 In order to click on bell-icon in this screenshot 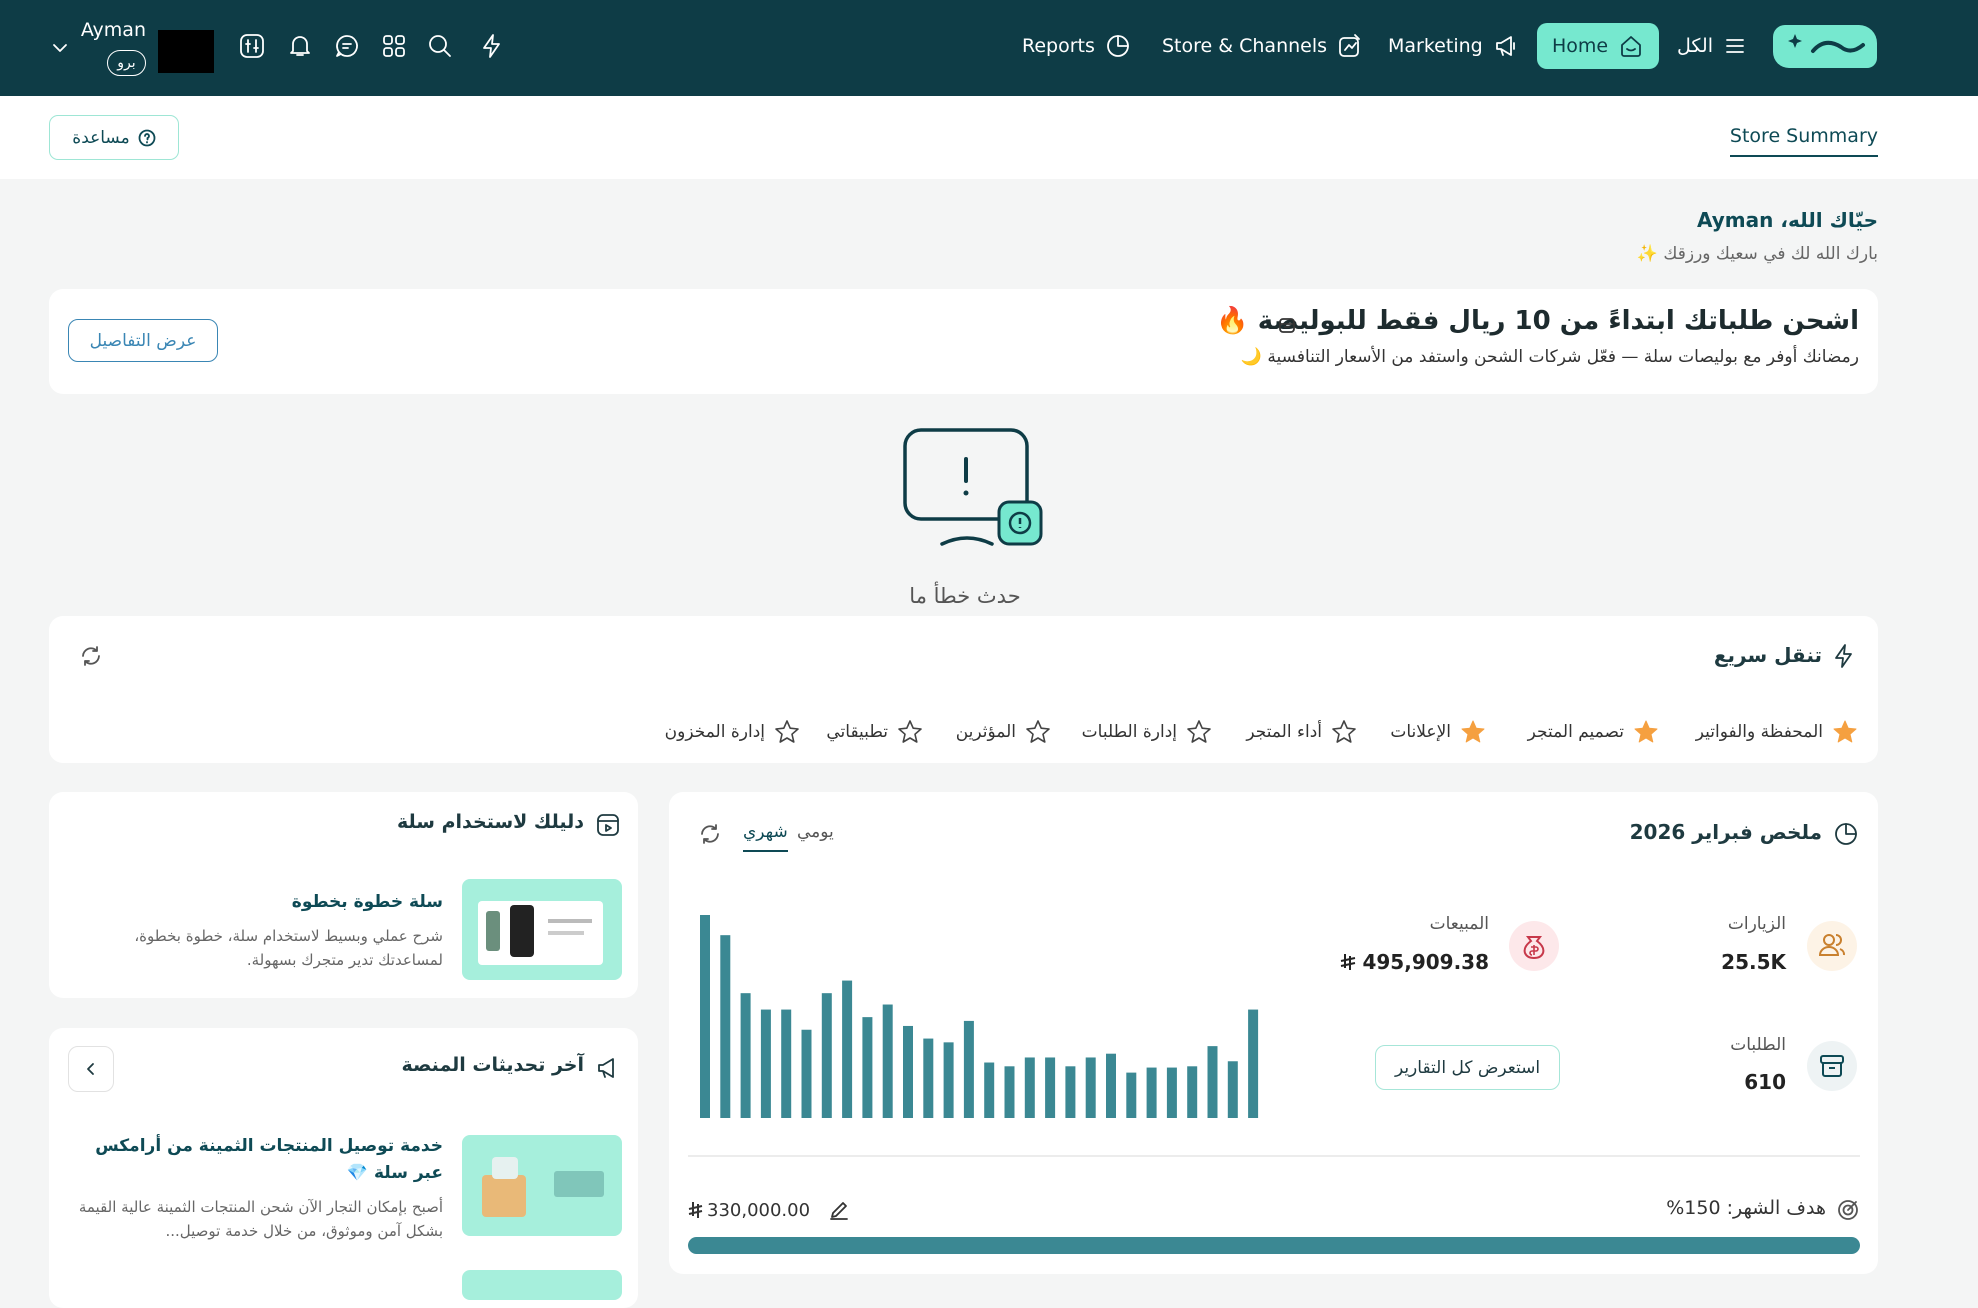, I will do `click(300, 46)`.